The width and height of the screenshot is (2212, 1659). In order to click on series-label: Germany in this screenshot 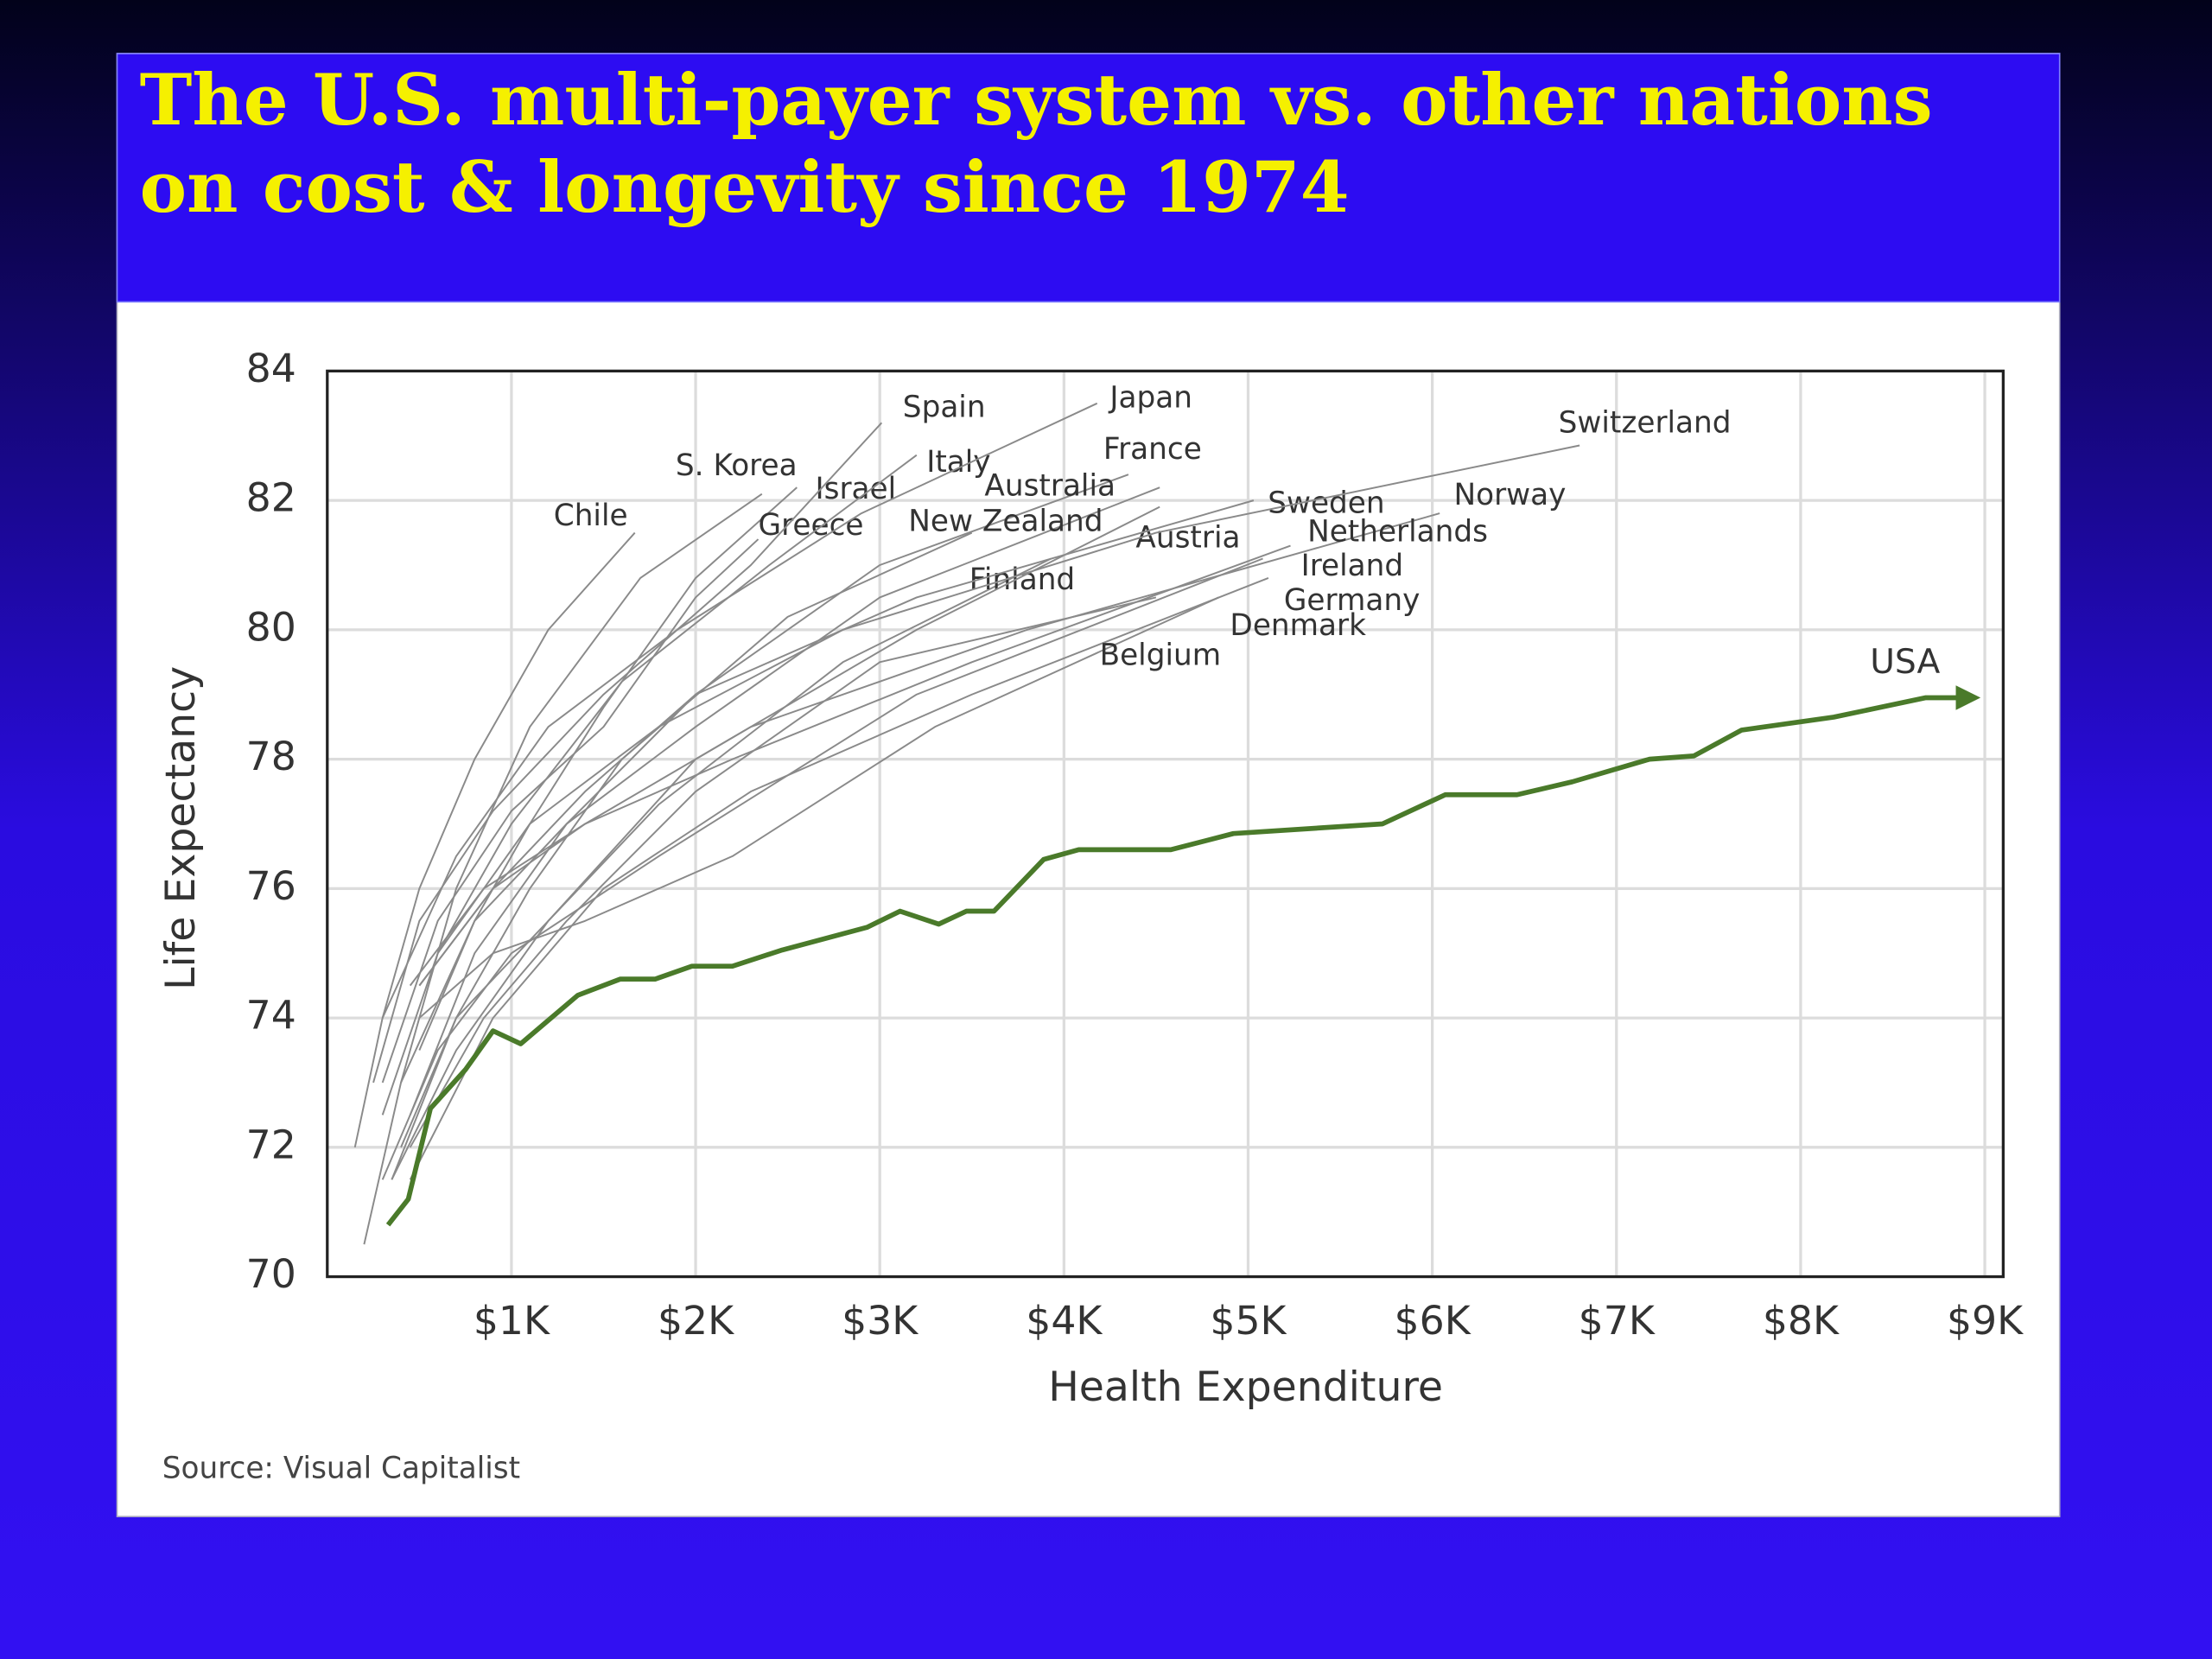, I will do `click(1352, 600)`.